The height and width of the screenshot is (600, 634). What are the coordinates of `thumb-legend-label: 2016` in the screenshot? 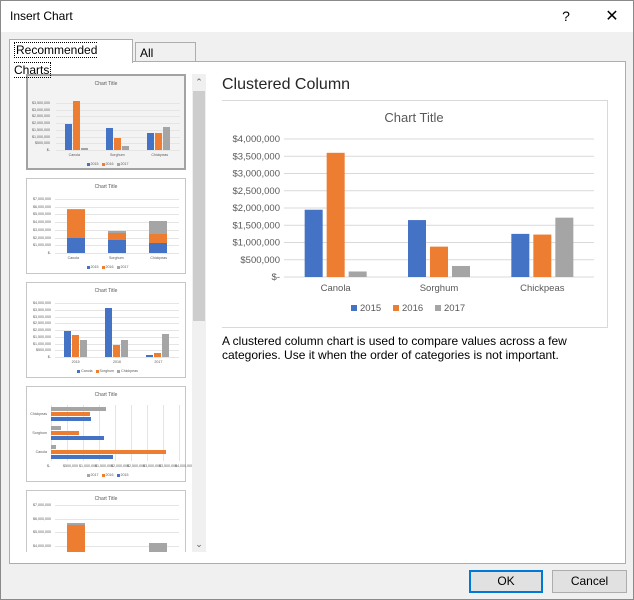 It's located at (109, 164).